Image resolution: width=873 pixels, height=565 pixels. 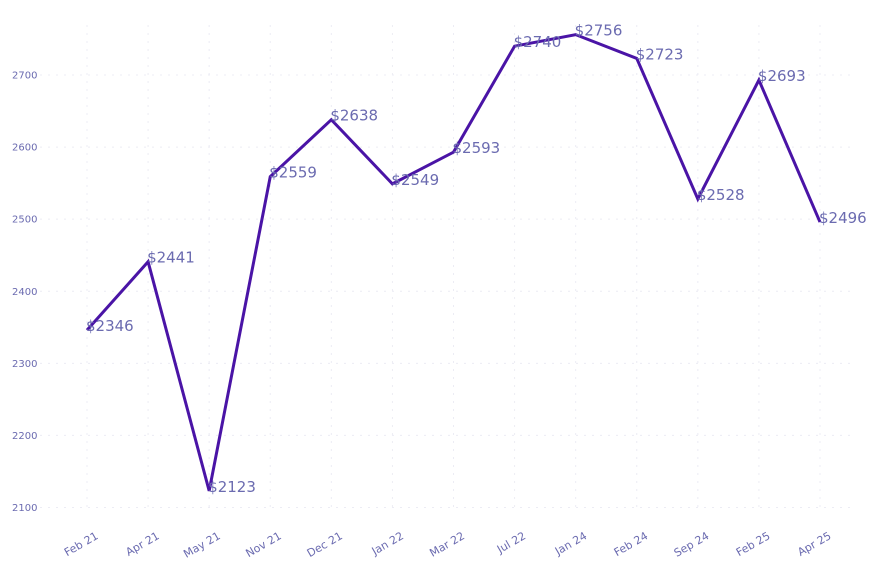 What do you see at coordinates (24, 364) in the screenshot?
I see `y-tick-label: 2300` at bounding box center [24, 364].